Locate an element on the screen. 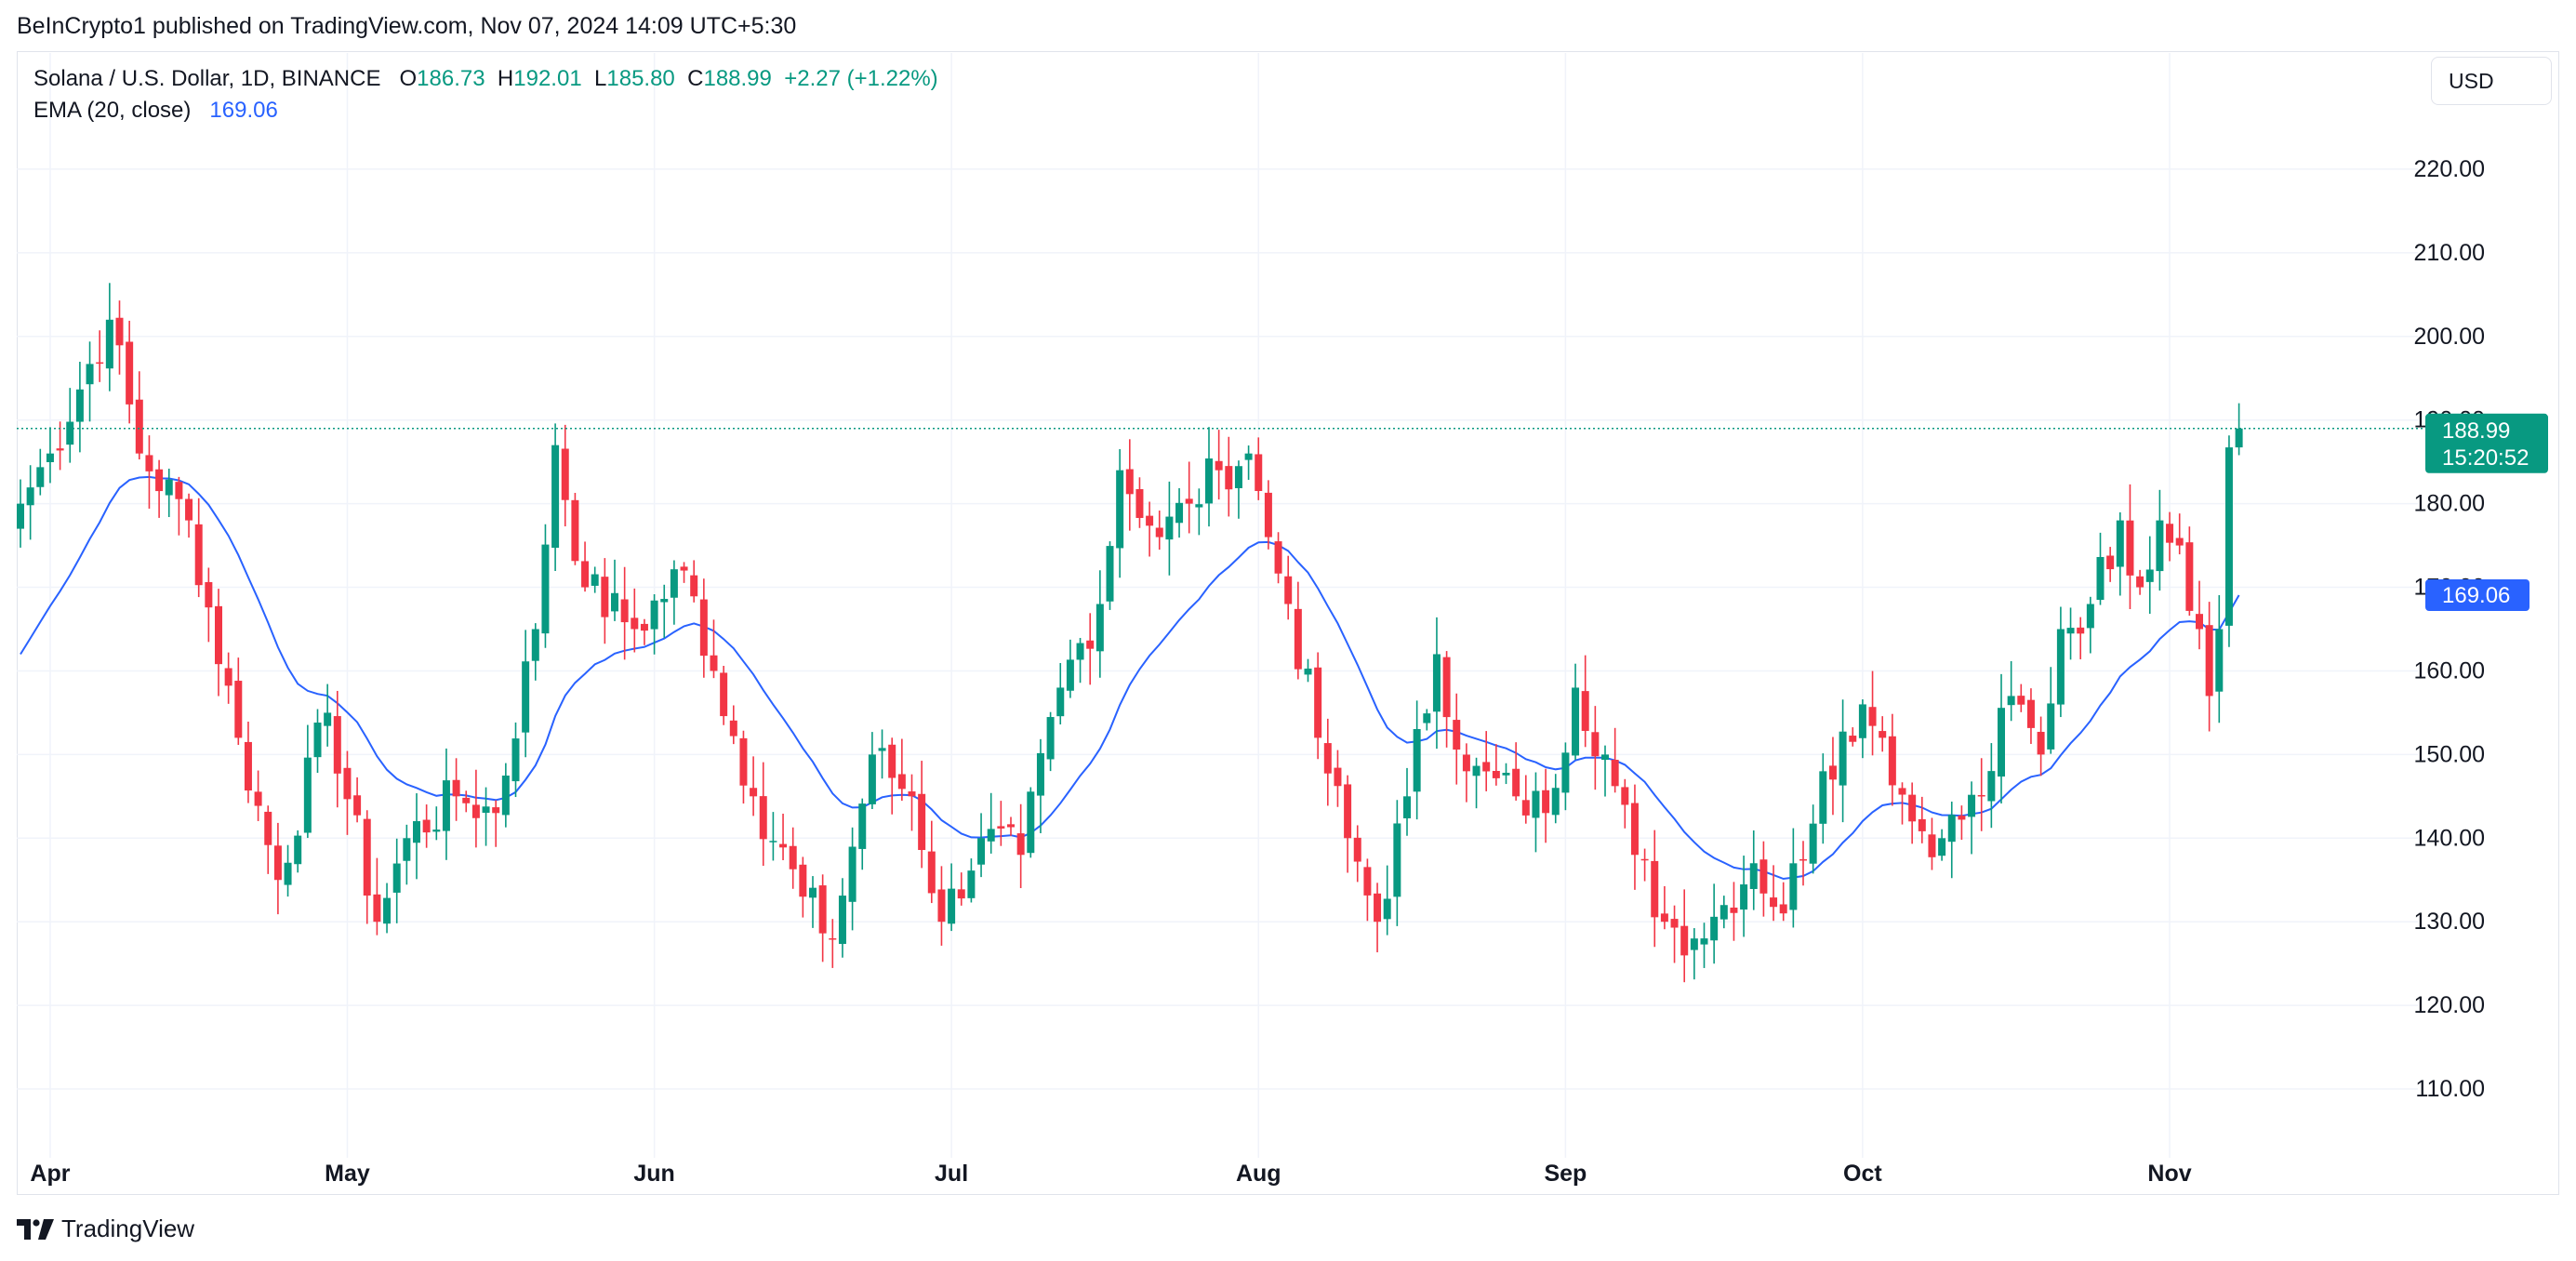  x-tick-label: Sep is located at coordinates (1565, 1174).